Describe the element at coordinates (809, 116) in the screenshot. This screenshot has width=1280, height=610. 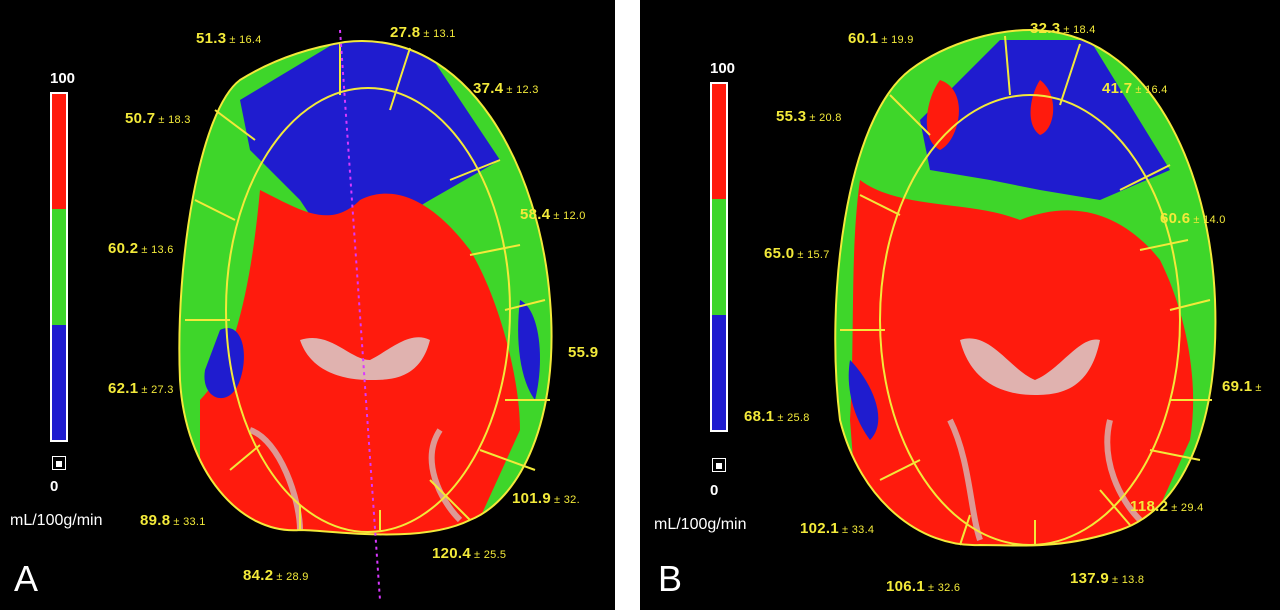
I see `roi-label: 55.3 ± 20.8` at that location.